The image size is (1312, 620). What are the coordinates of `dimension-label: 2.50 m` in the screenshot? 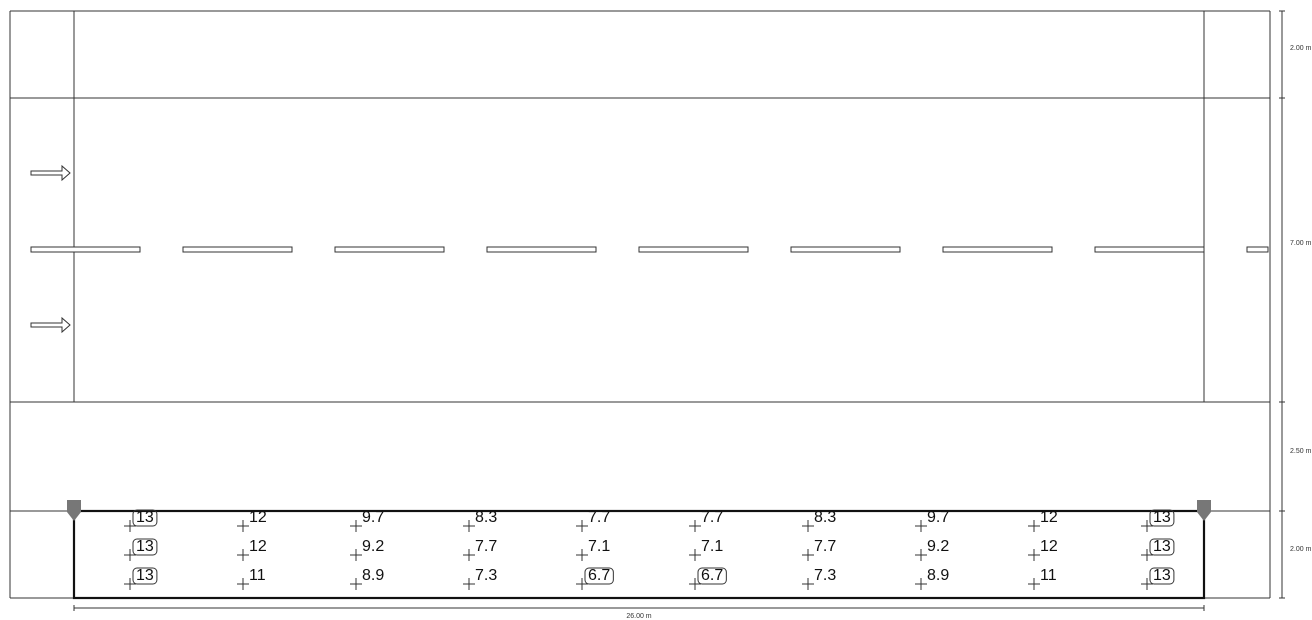 It's located at (1301, 451).